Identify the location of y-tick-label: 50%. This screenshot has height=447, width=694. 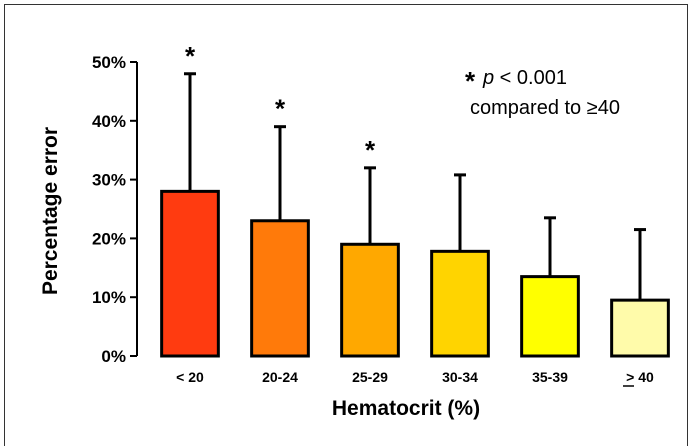
(109, 62).